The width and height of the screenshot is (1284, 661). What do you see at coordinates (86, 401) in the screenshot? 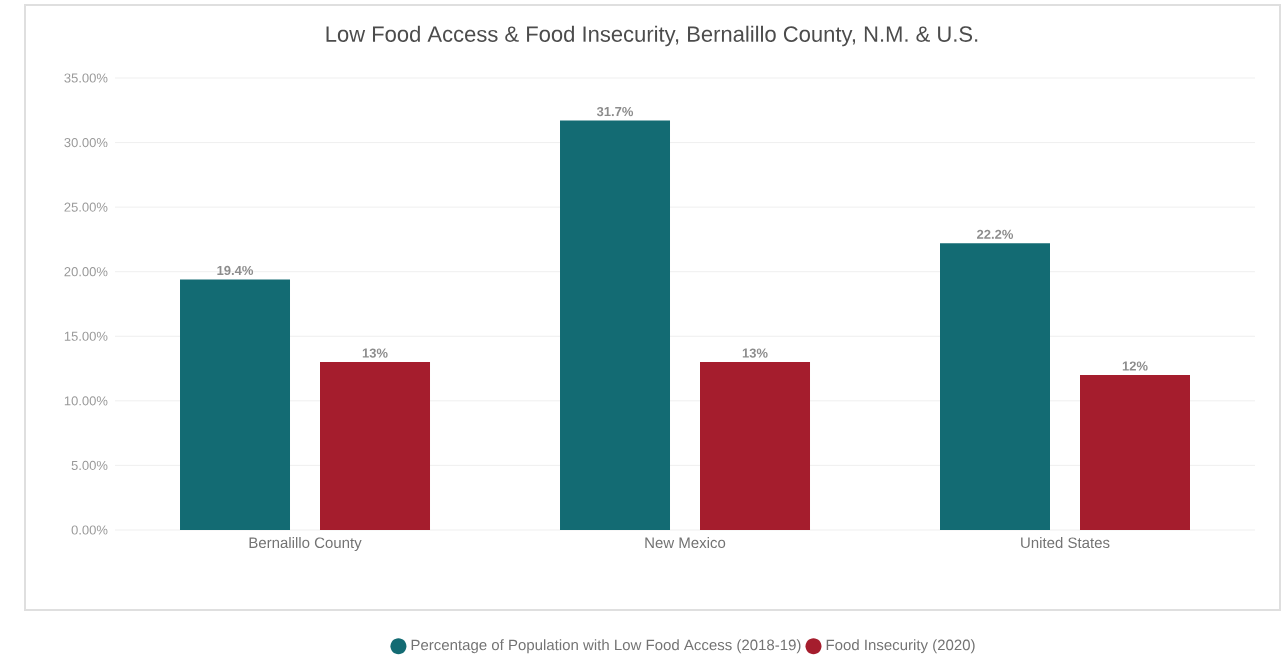
I see `y-tick-label: 10.00%` at bounding box center [86, 401].